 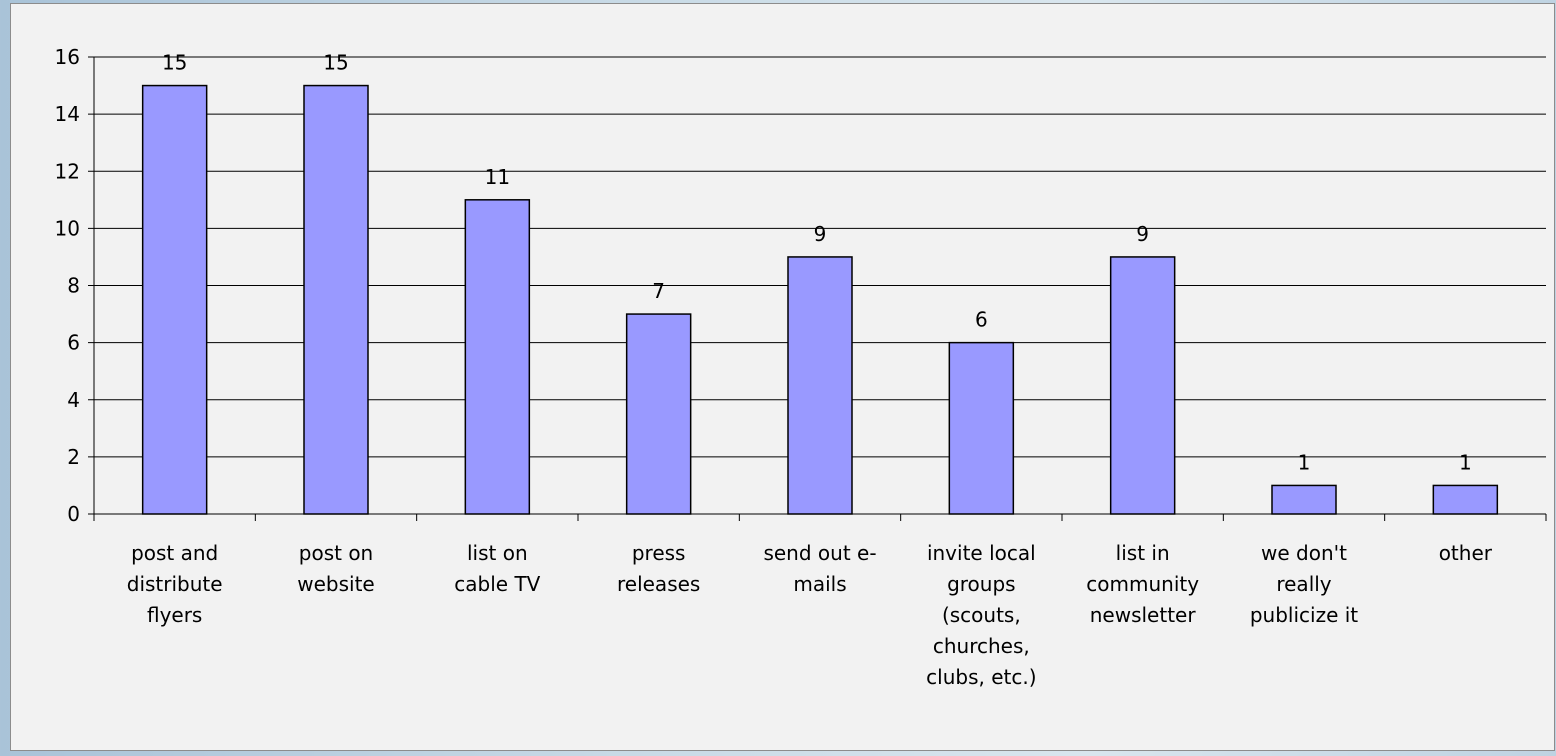 I want to click on x-category-label-line: list in, so click(x=1143, y=553).